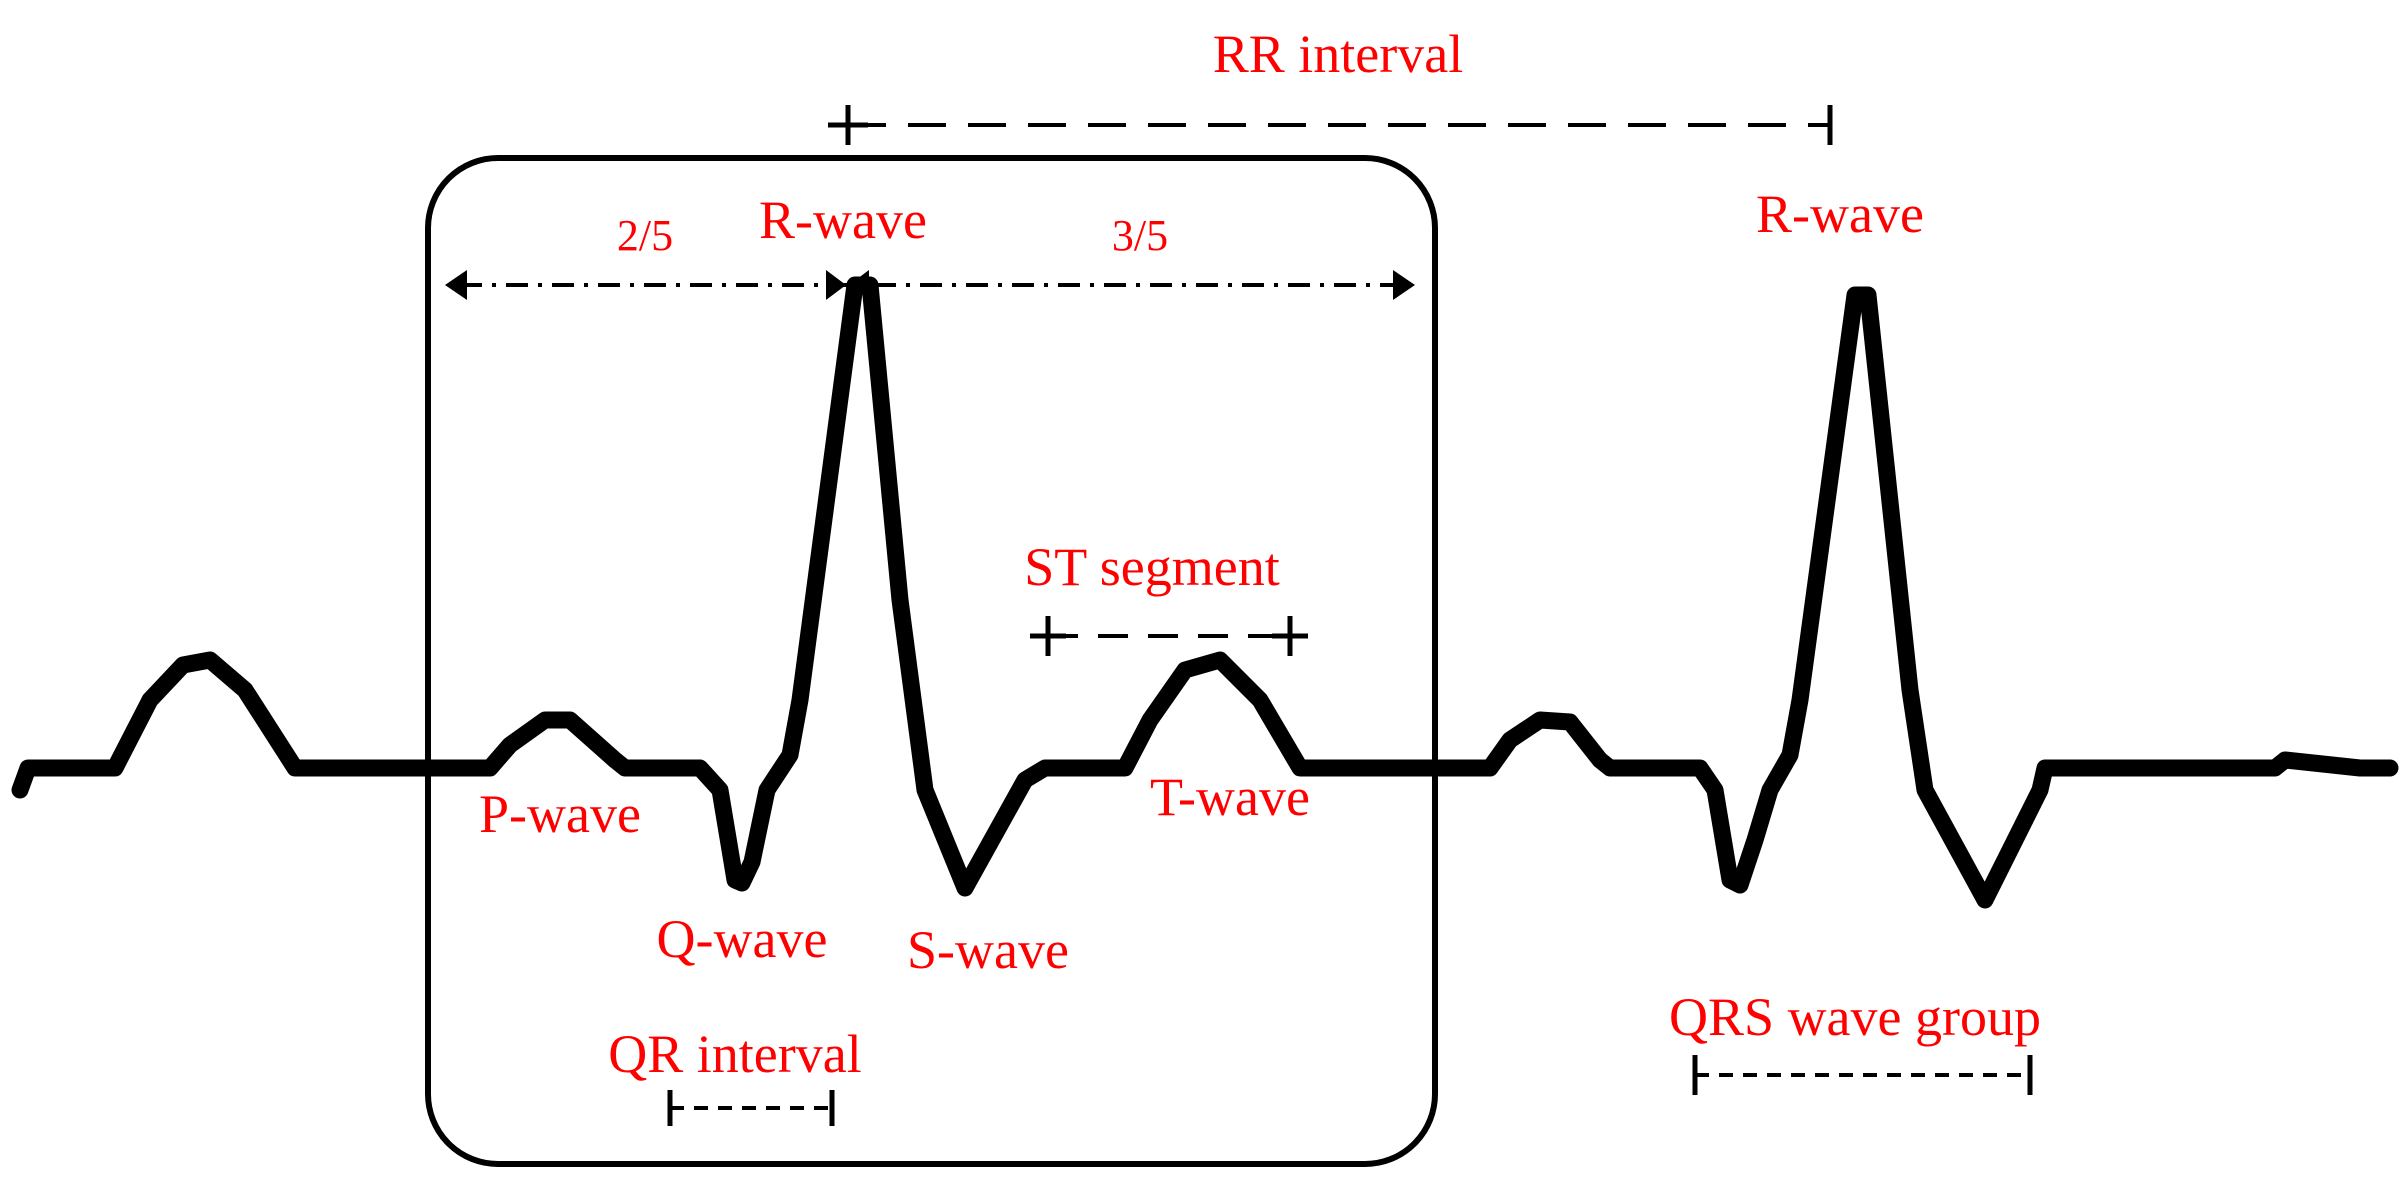 This screenshot has height=1200, width=2400. Describe the element at coordinates (930, 285) in the screenshot. I see `rr-split-arrows` at that location.